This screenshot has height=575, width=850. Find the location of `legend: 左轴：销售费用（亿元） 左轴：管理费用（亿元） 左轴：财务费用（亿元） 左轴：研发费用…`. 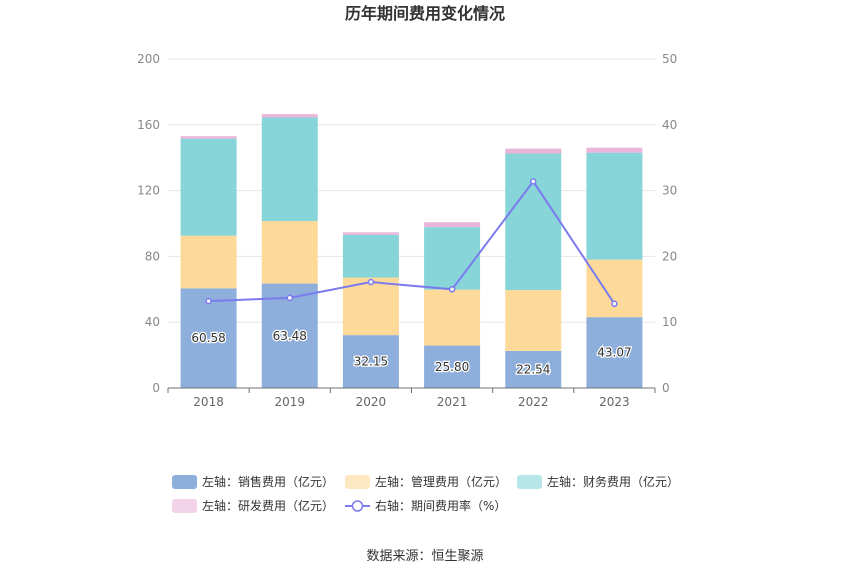

legend: 左轴：销售费用（亿元） 左轴：管理费用（亿元） 左轴：财务费用（亿元） 左轴：研发费用… is located at coordinates (425, 493).